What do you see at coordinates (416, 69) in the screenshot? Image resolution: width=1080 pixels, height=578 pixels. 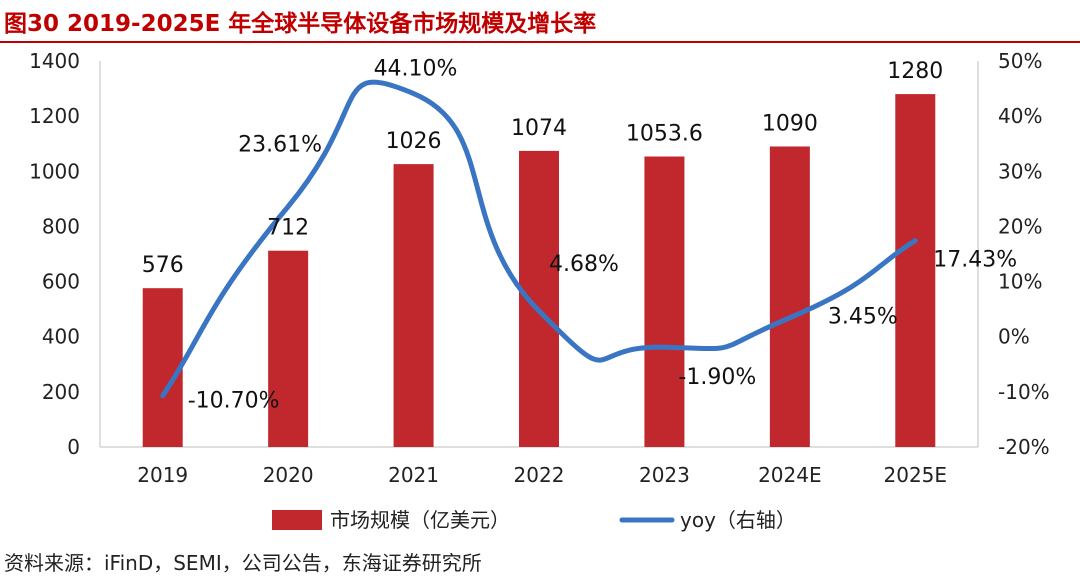 I see `yoy-value-label: 44.10%` at bounding box center [416, 69].